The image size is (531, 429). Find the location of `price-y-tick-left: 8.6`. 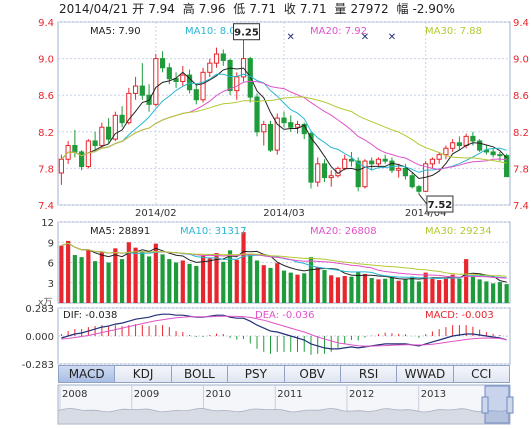

price-y-tick-left: 8.6 is located at coordinates (46, 96).